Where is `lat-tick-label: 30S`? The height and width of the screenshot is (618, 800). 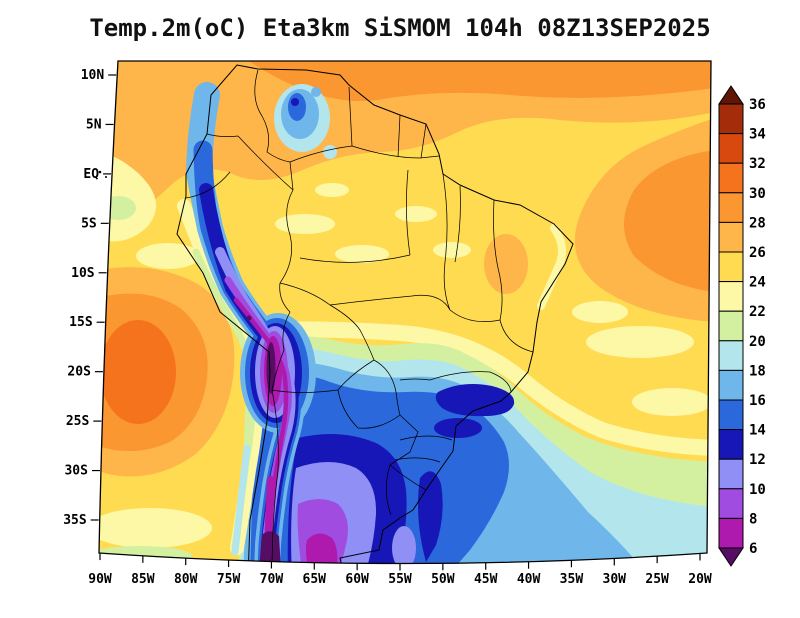
lat-tick-label: 30S is located at coordinates (76, 471).